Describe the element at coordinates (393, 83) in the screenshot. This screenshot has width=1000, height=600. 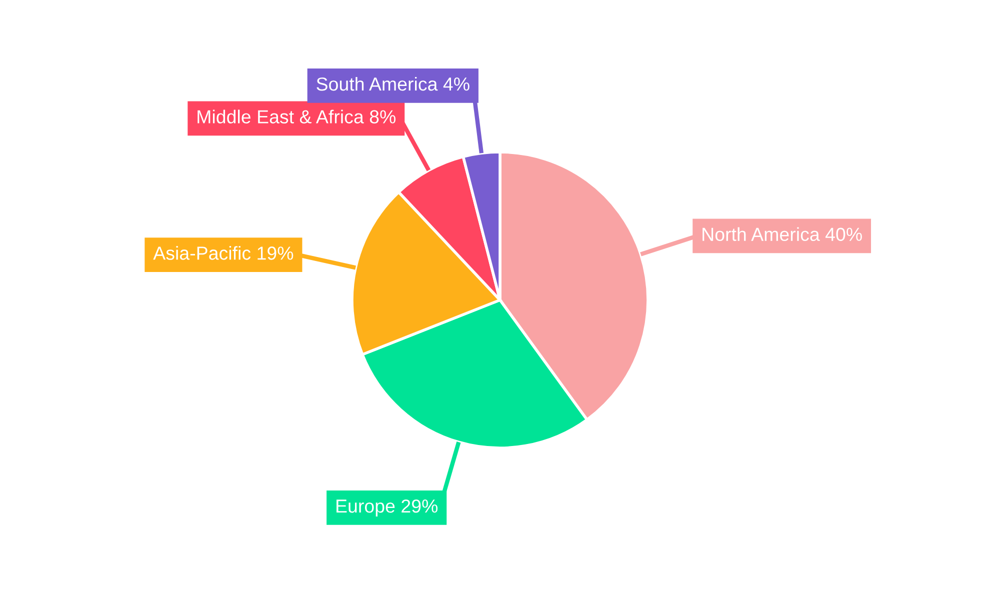
I see `slice-label: South America 4%` at that location.